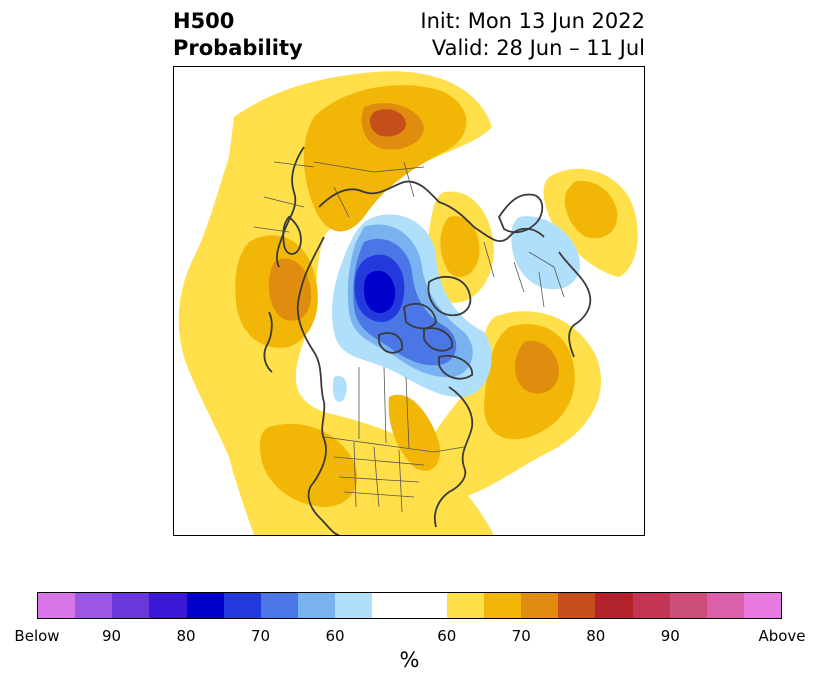 The image size is (819, 686). I want to click on colorbar-tick-0: Below, so click(37, 636).